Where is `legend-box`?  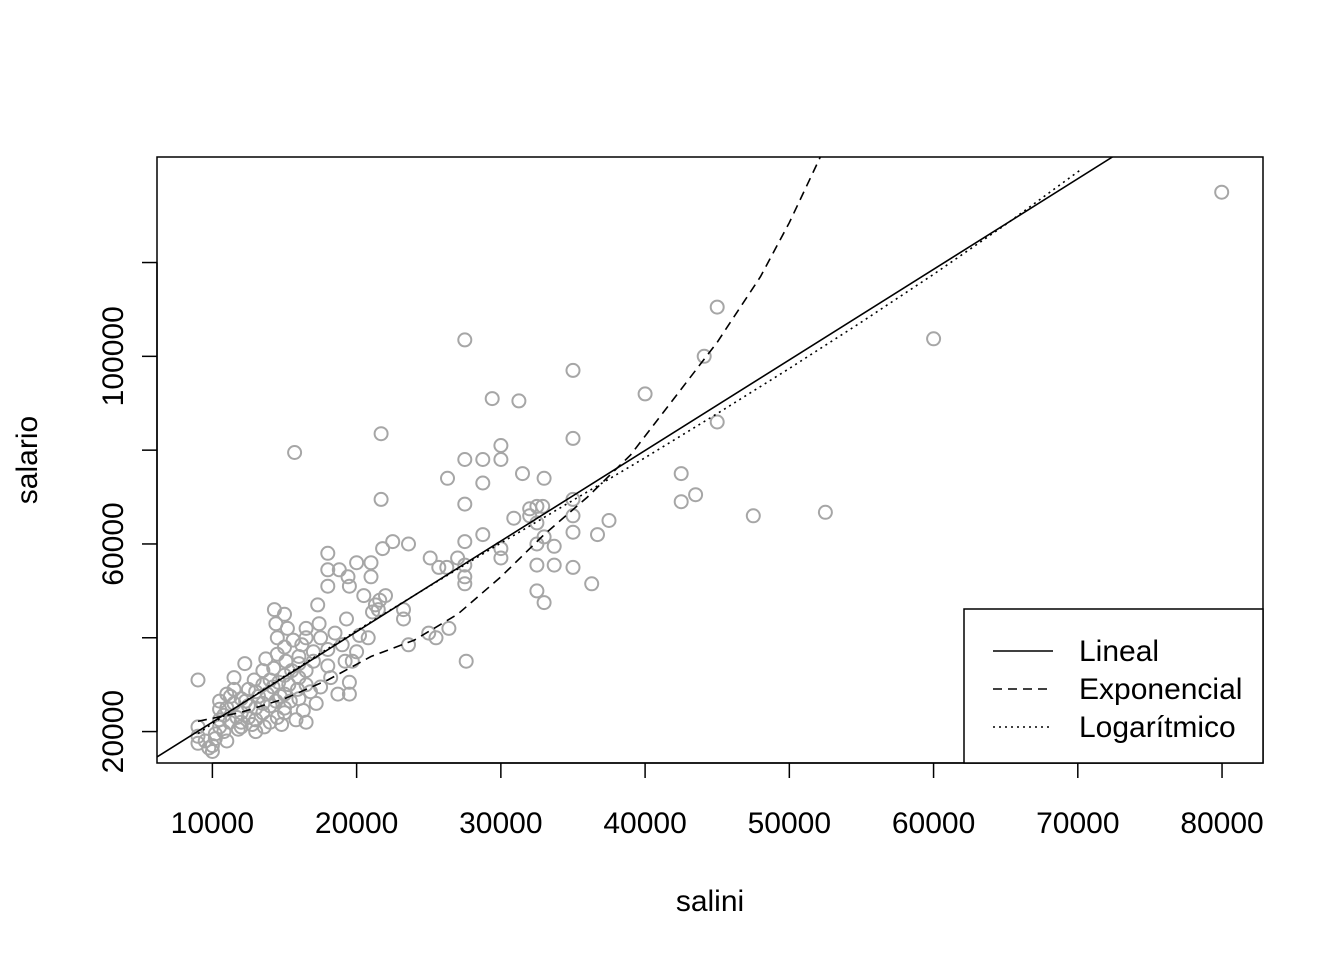 legend-box is located at coordinates (1113, 686).